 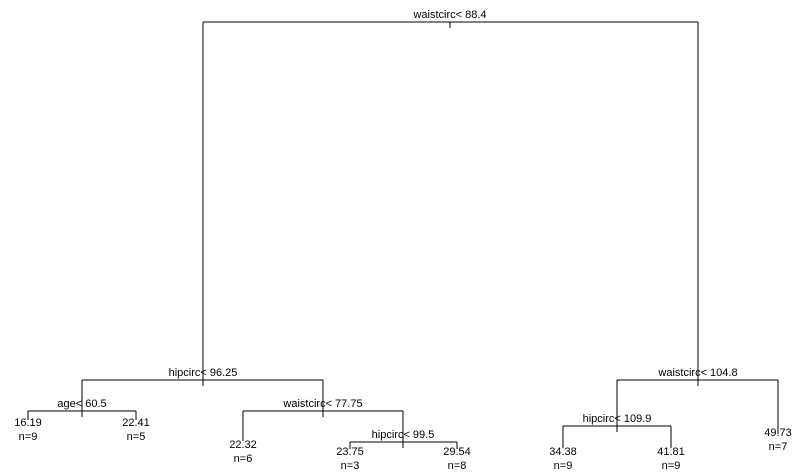 What do you see at coordinates (81, 404) in the screenshot?
I see `left-left-split-label: age< 60.5` at bounding box center [81, 404].